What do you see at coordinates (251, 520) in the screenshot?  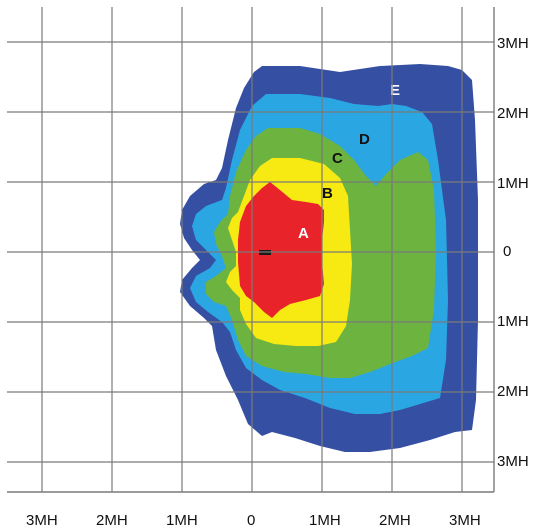 I see `x-tick-label: 0` at bounding box center [251, 520].